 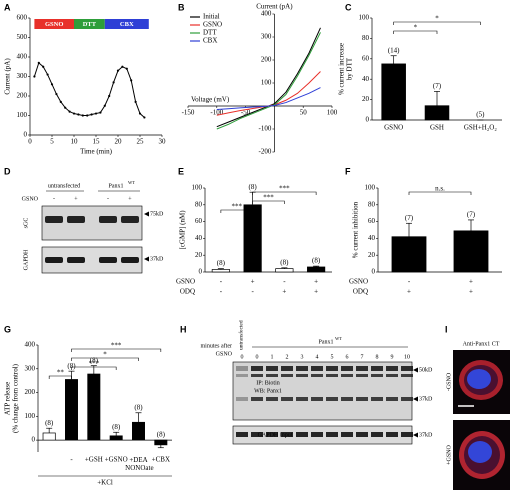 I want to click on group-label: untransfected, so click(x=64, y=185).